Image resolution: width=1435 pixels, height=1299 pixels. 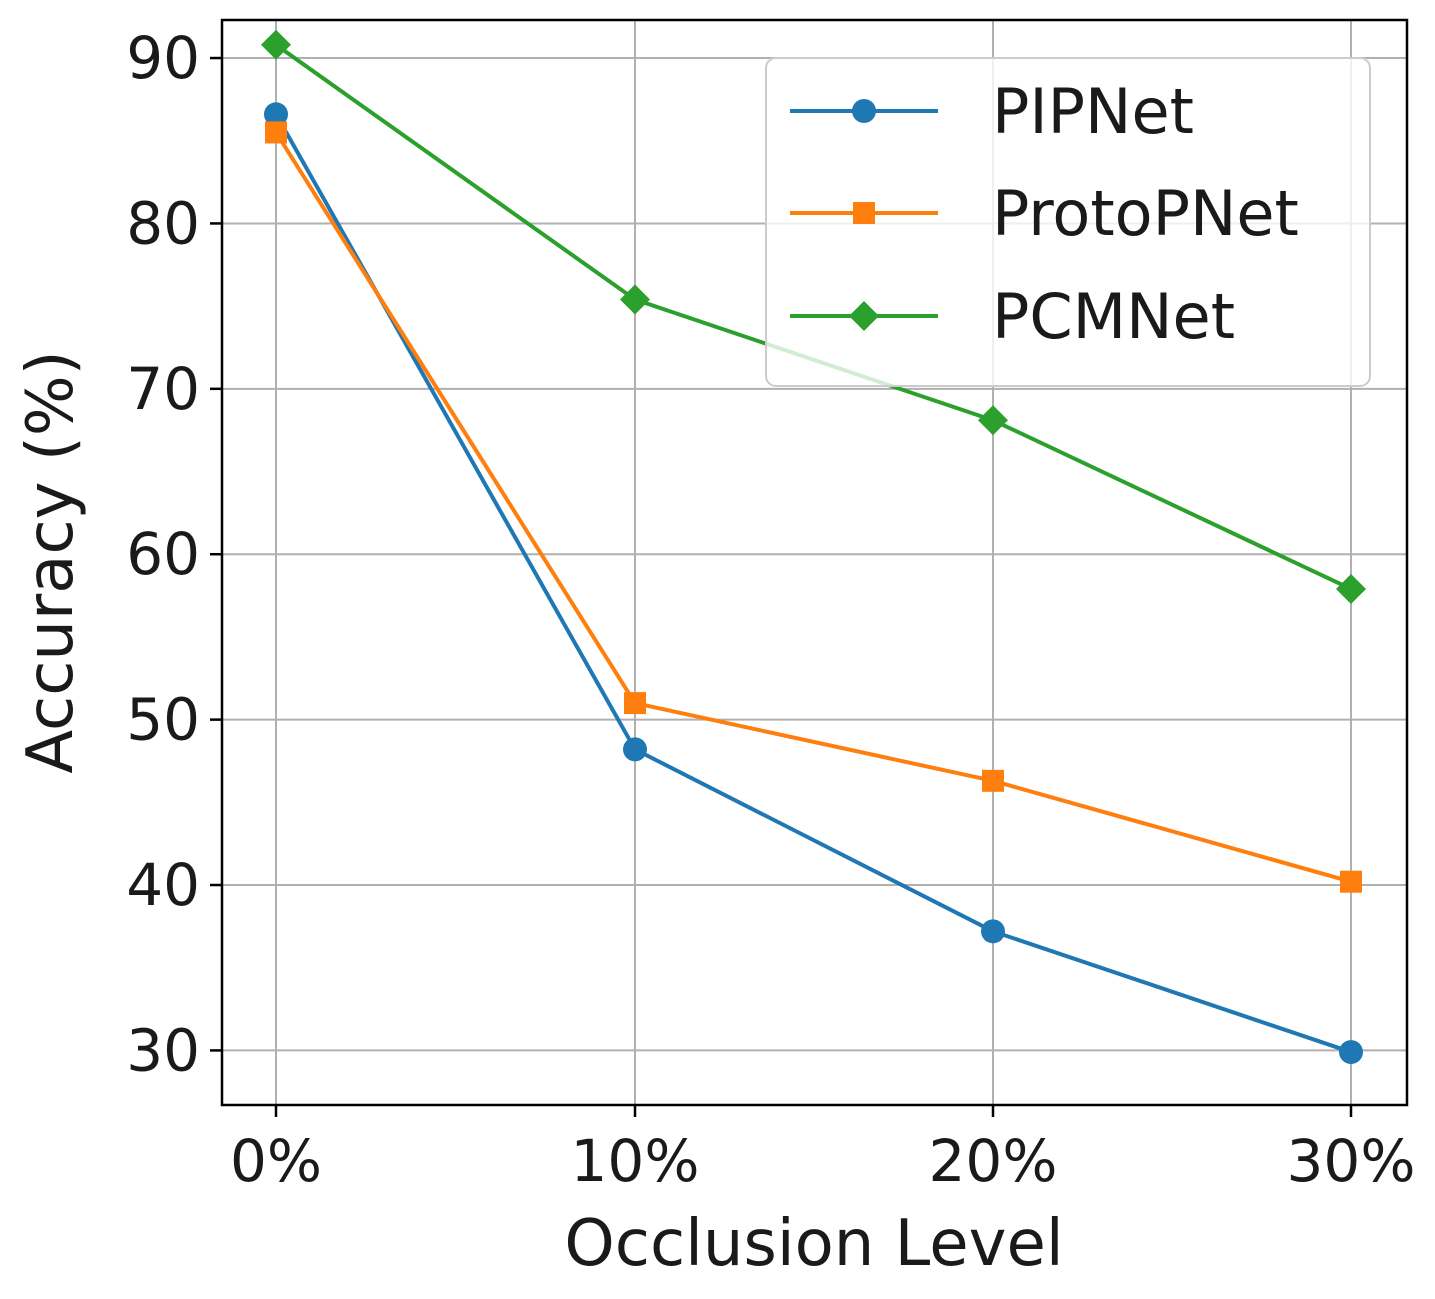 What do you see at coordinates (163, 1050) in the screenshot?
I see `y-tick-label: 30` at bounding box center [163, 1050].